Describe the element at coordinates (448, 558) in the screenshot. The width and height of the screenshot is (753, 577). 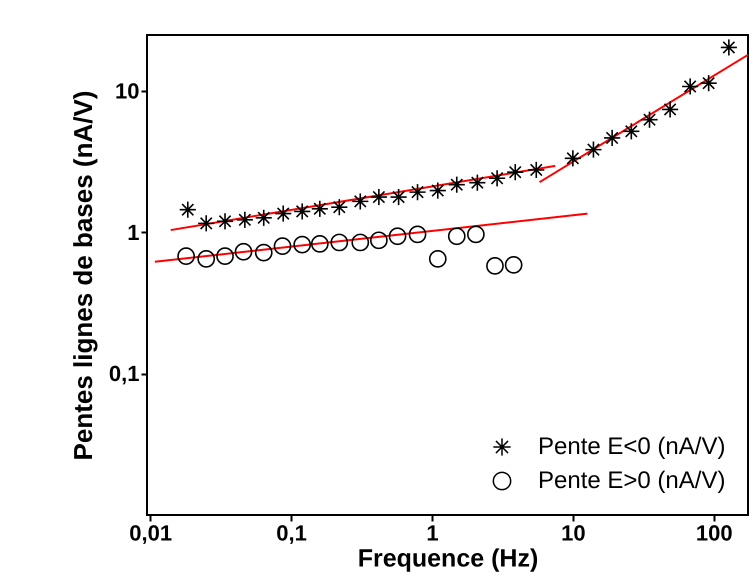
I see `x-axis-title: Frequence (Hz)` at that location.